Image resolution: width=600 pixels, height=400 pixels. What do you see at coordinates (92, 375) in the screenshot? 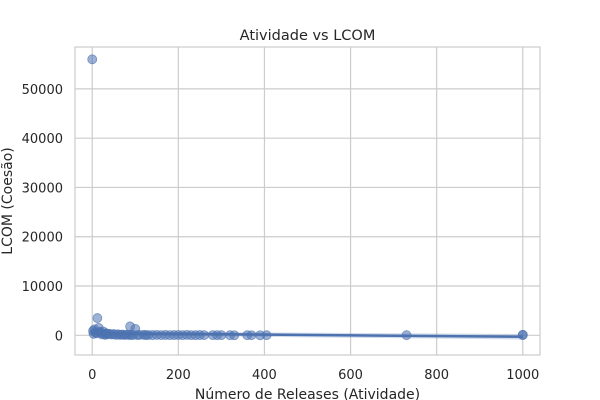
I see `x-tick-label: 0` at bounding box center [92, 375].